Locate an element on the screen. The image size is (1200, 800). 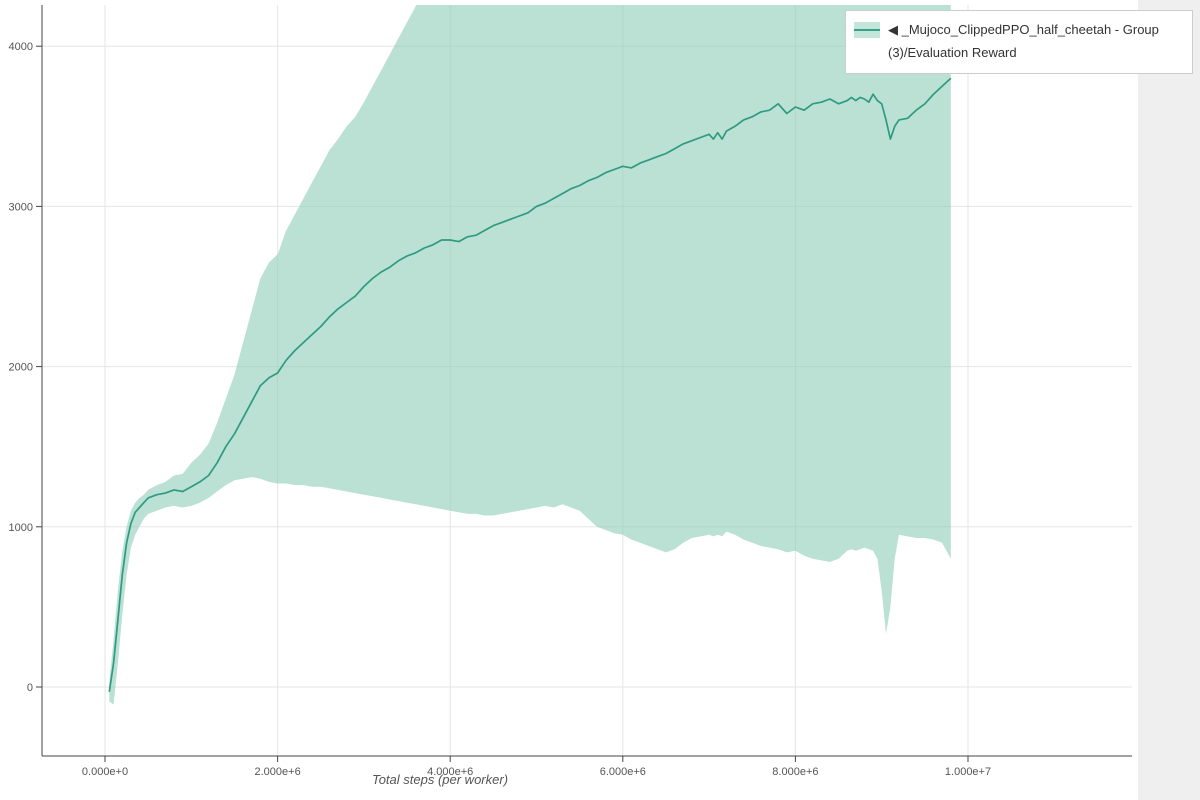
x-tick-label: 6.000e+6 is located at coordinates (623, 772).